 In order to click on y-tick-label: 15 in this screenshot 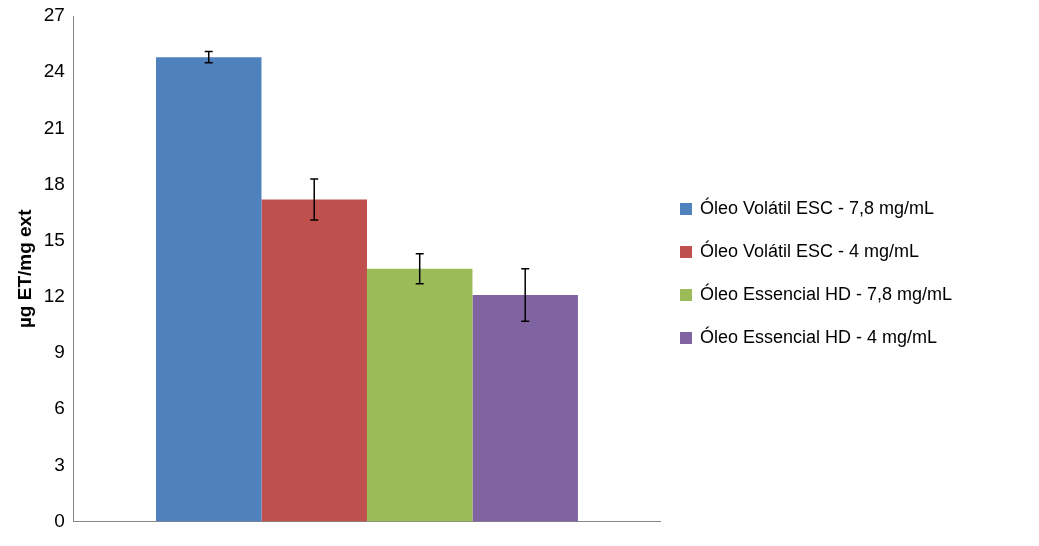, I will do `click(54, 239)`.